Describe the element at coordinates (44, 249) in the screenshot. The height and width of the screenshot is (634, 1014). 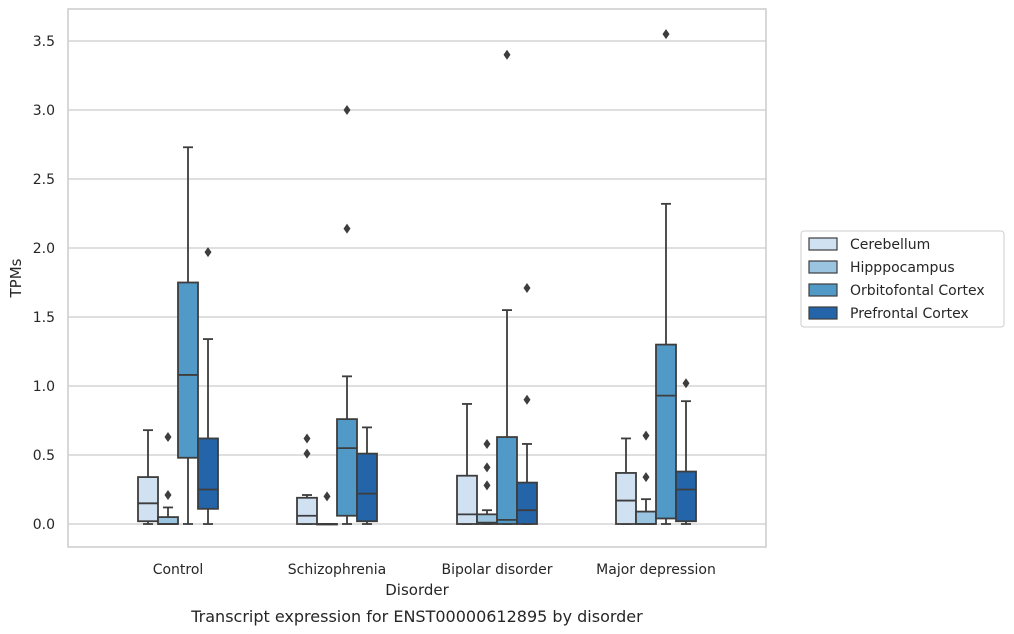
I see `y-tick-label: 2.0` at that location.